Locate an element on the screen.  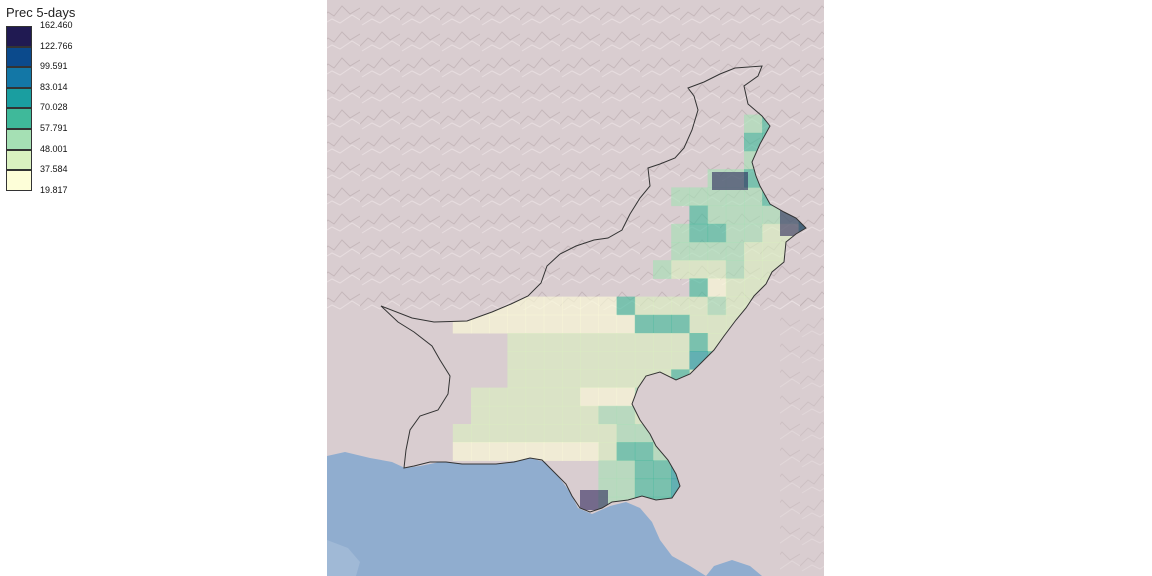
legend-break-label: 83.014 is located at coordinates (54, 86).